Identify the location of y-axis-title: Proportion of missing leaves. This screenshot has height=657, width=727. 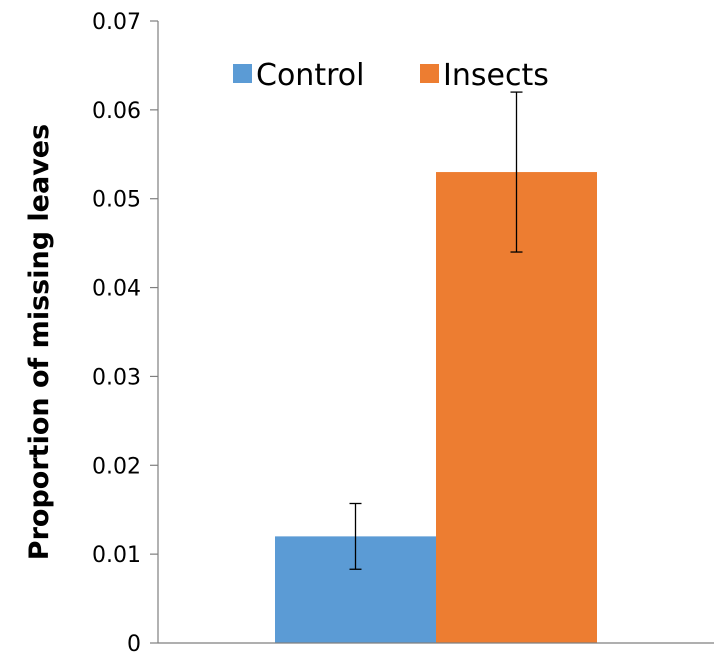
(39, 342).